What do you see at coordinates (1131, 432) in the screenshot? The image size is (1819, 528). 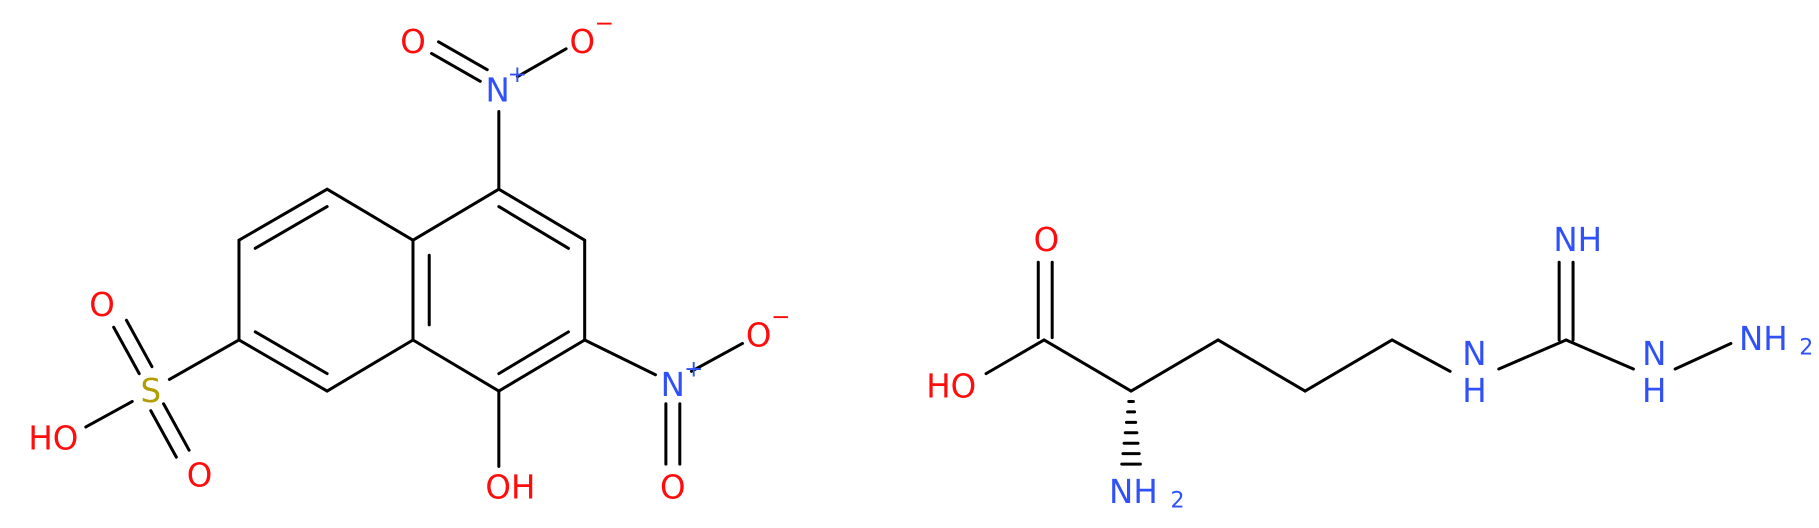 I see `hashed-wedge` at bounding box center [1131, 432].